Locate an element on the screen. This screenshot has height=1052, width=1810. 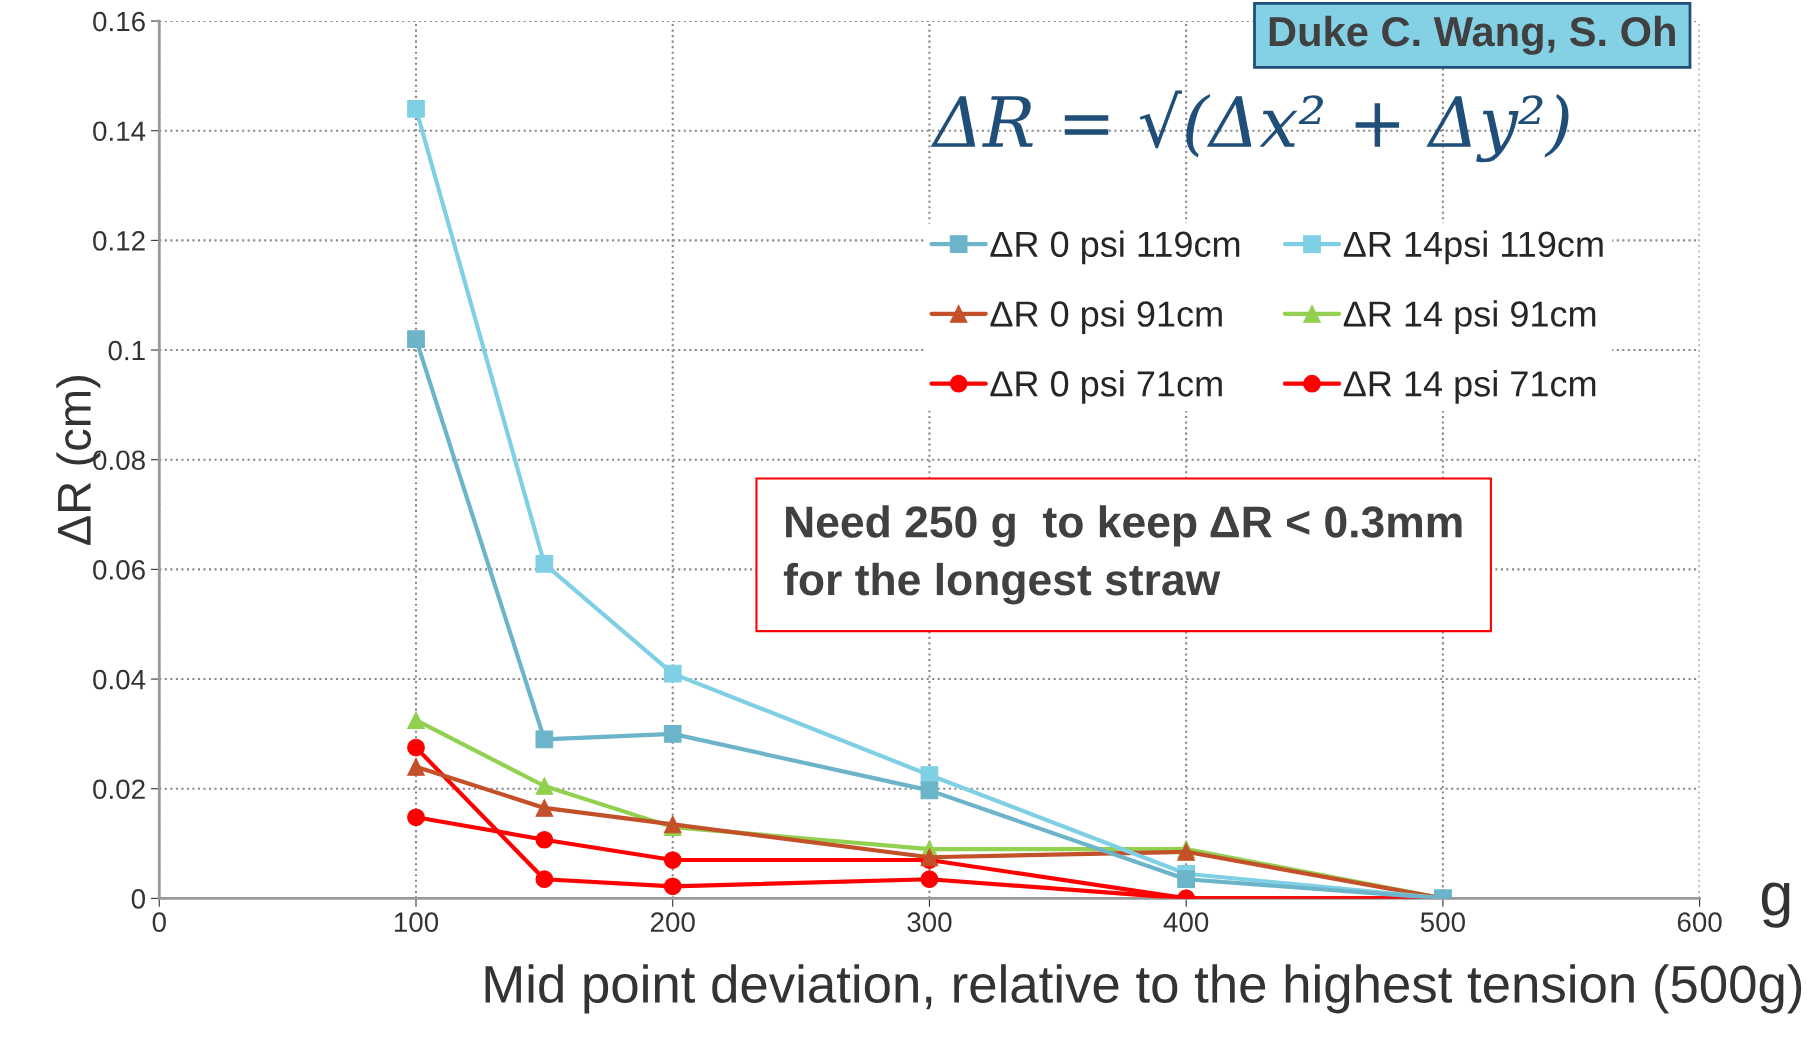
x-axis-title: Mid point deviation, relative to the highest tension (500g) is located at coordinates (1143, 989).